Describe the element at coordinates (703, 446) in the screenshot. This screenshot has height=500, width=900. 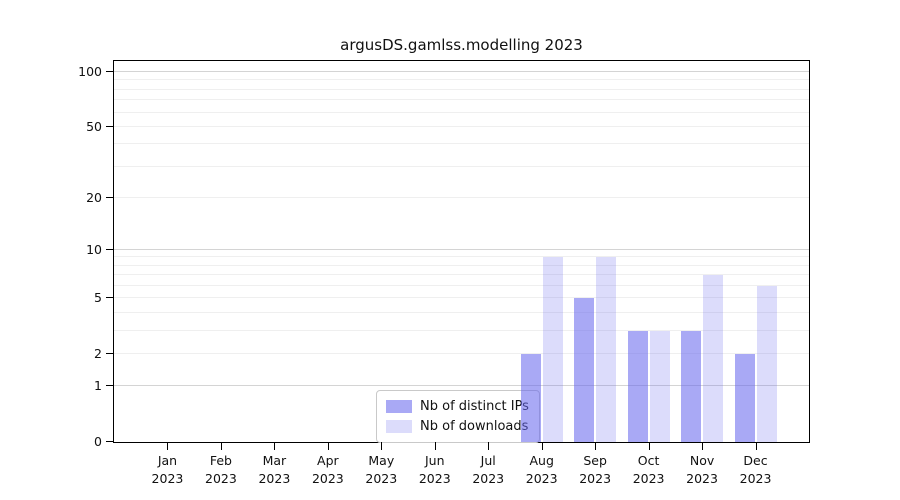
I see `x-tick-nov` at that location.